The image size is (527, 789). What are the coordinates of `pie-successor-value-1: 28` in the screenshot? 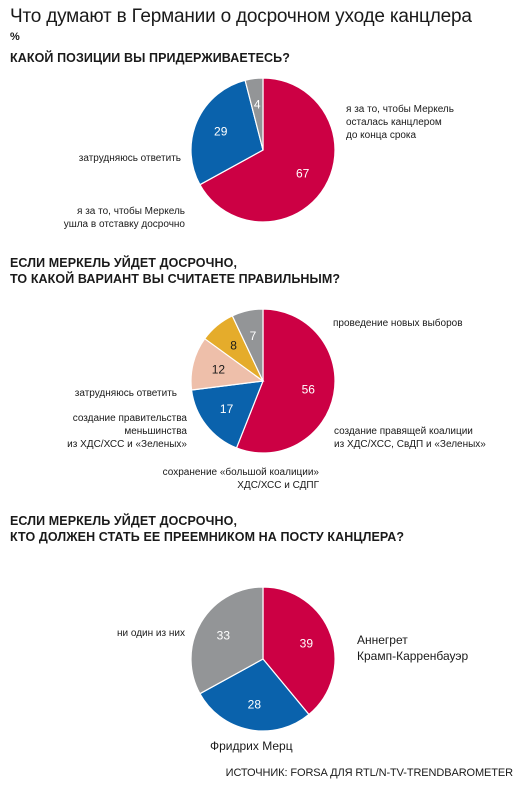 It's located at (255, 704).